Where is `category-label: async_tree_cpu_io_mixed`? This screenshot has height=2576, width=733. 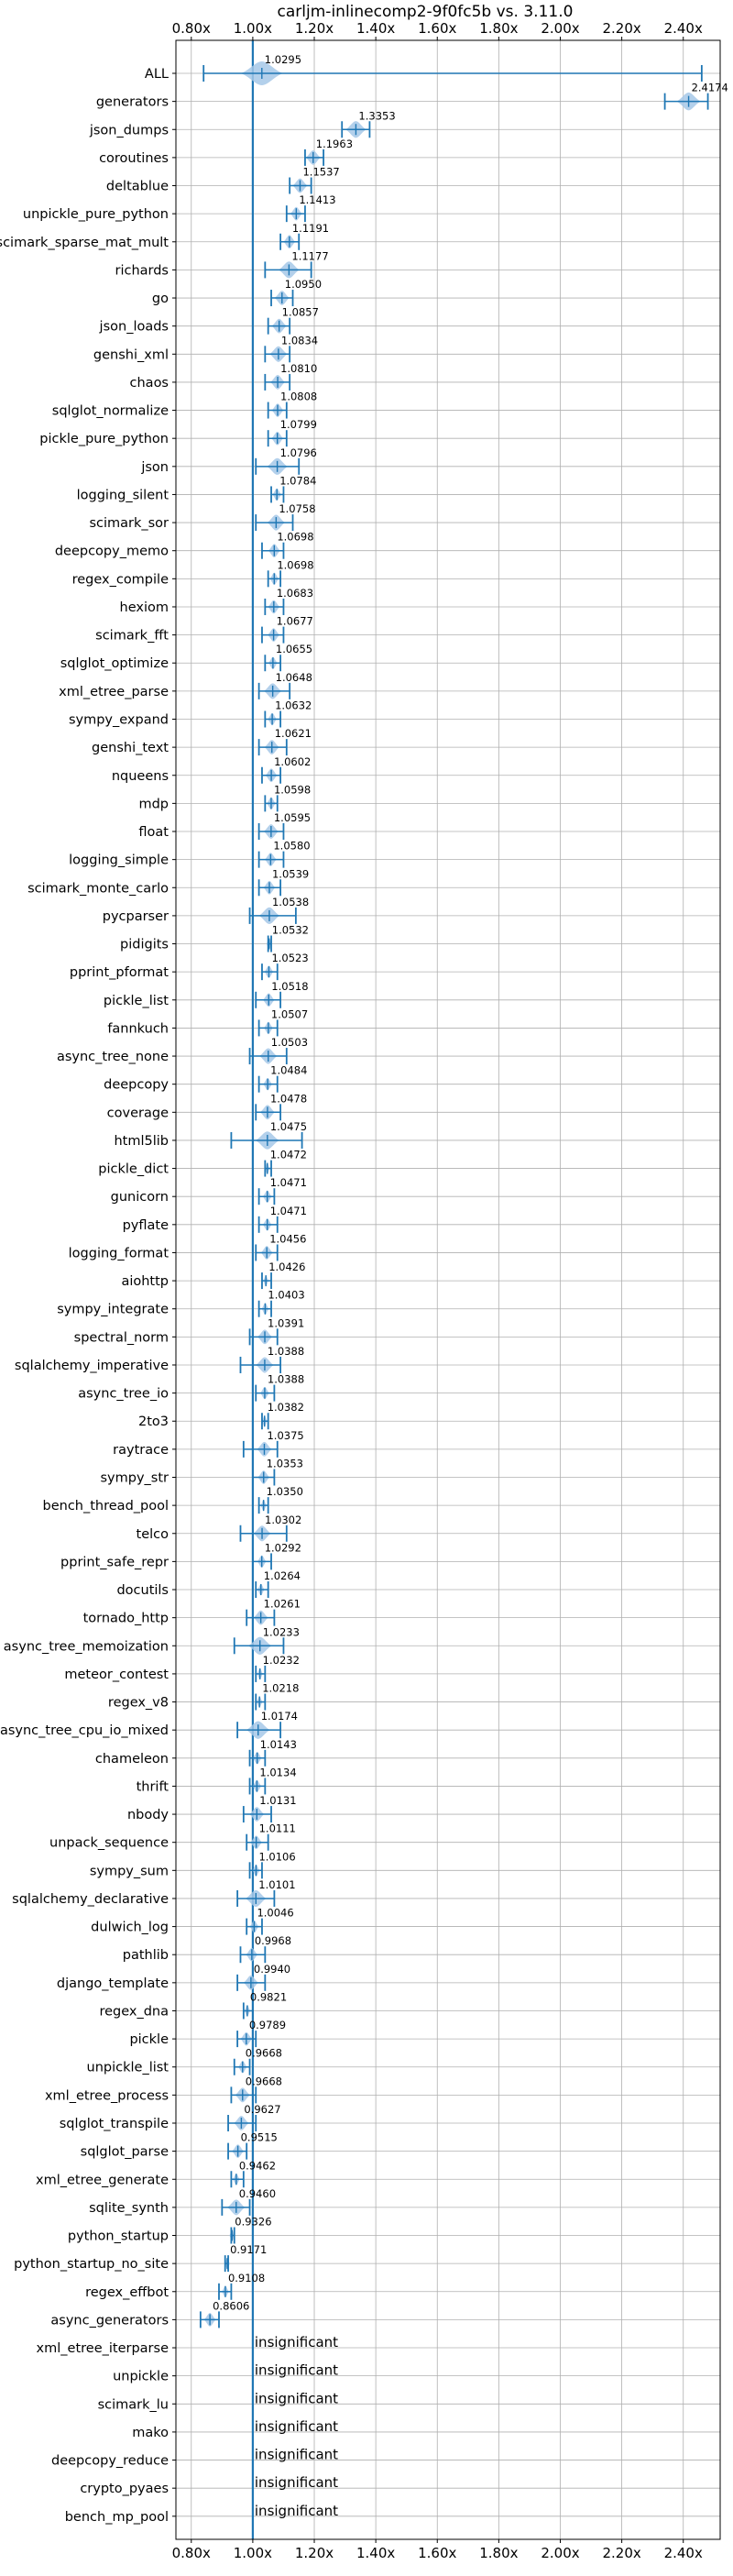
category-label: async_tree_cpu_io_mixed is located at coordinates (84, 1730).